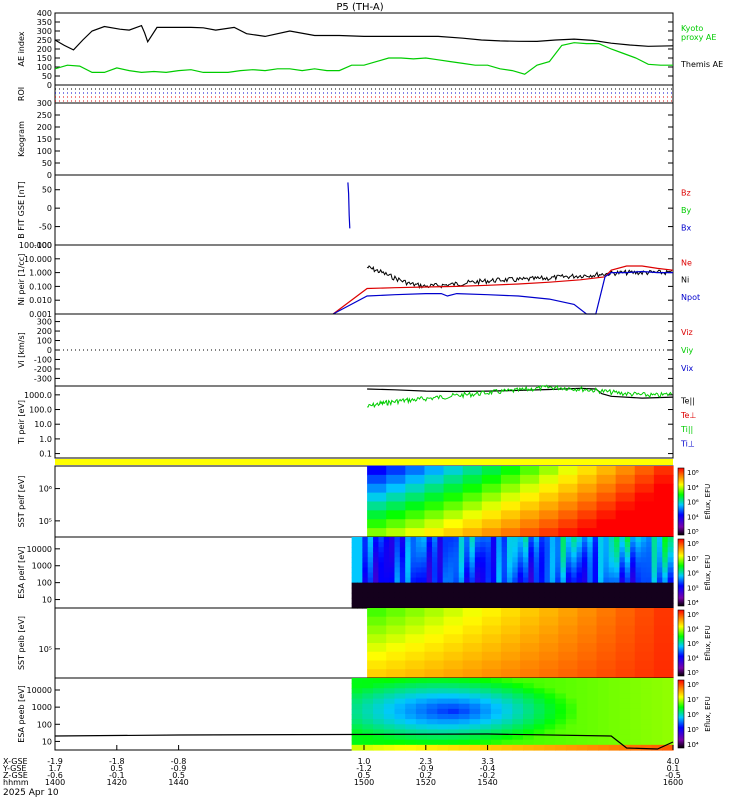 The height and width of the screenshot is (800, 750). I want to click on x-axis-tick-label: -0.6, so click(55, 775).